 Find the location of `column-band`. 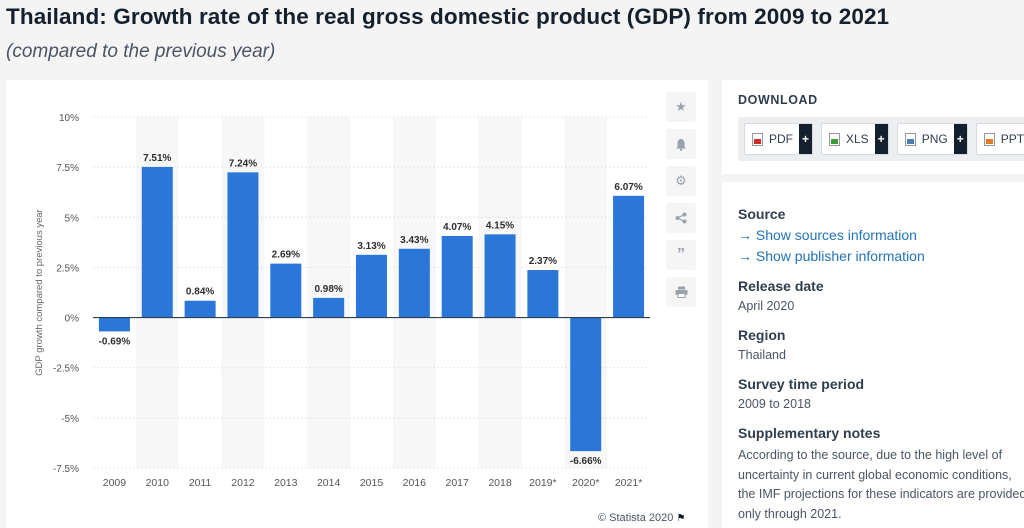

column-band is located at coordinates (329, 292).